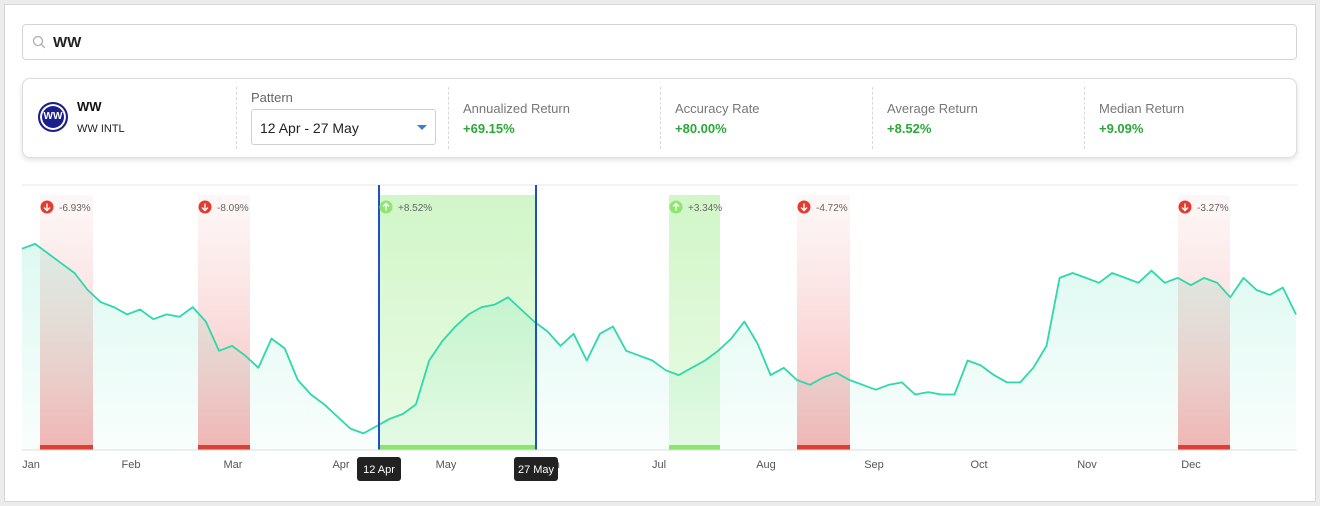 This screenshot has height=506, width=1320. I want to click on chevron-down-icon, so click(422, 127).